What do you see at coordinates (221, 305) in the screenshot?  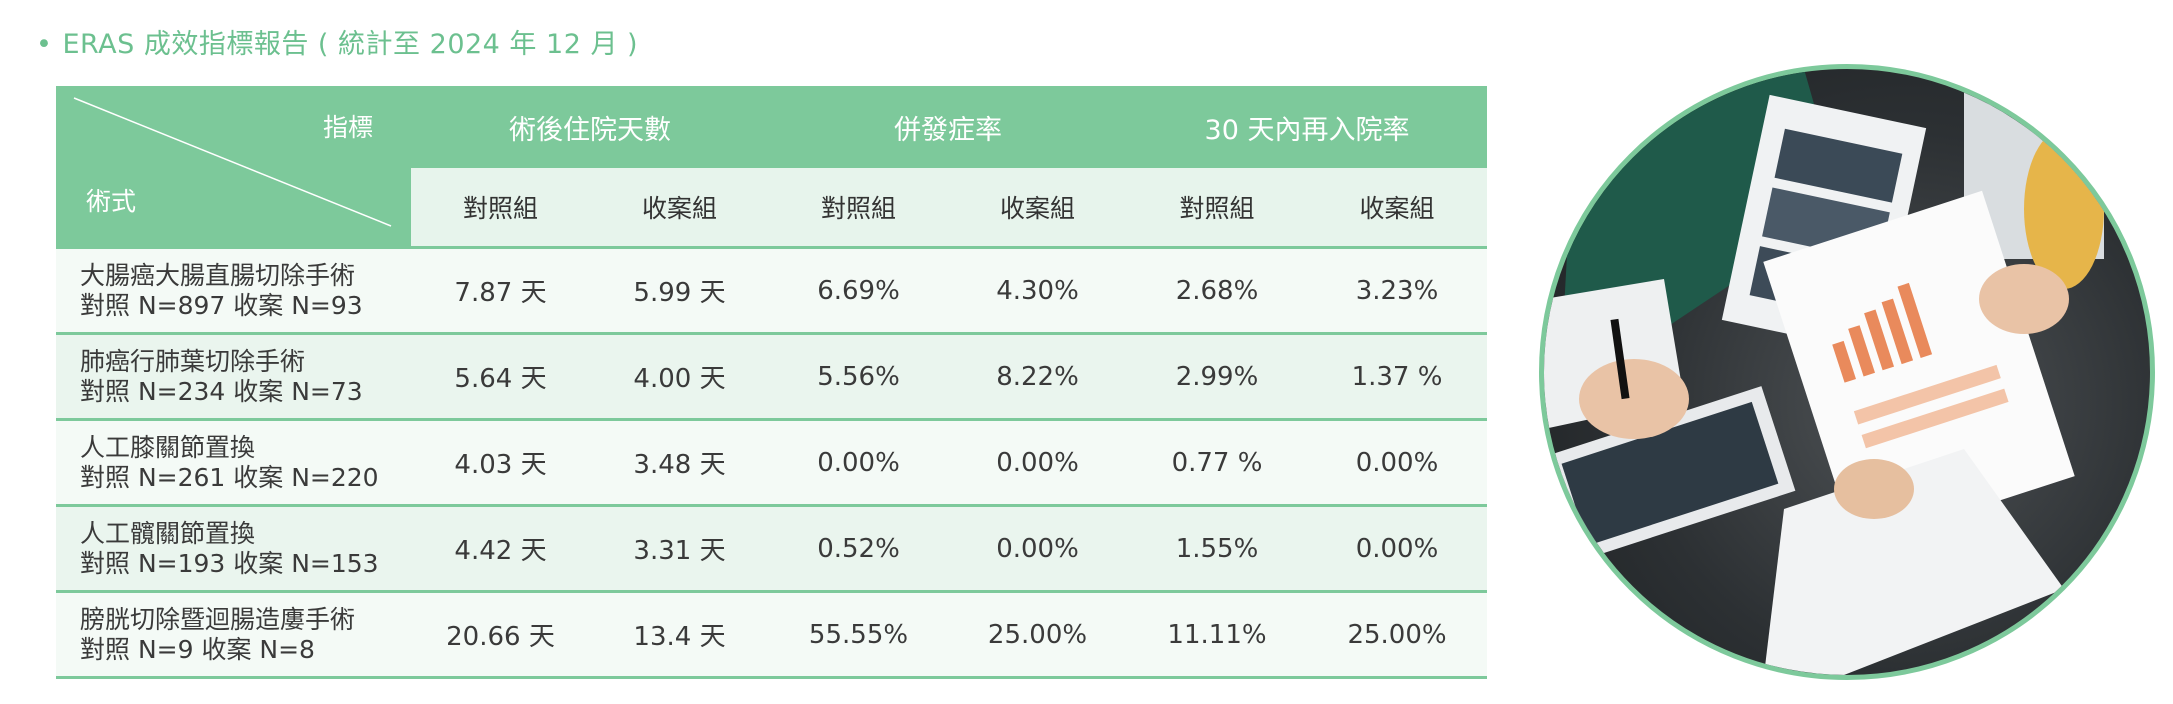 I see `sample-size: 對照 N=897 收案 N=93` at bounding box center [221, 305].